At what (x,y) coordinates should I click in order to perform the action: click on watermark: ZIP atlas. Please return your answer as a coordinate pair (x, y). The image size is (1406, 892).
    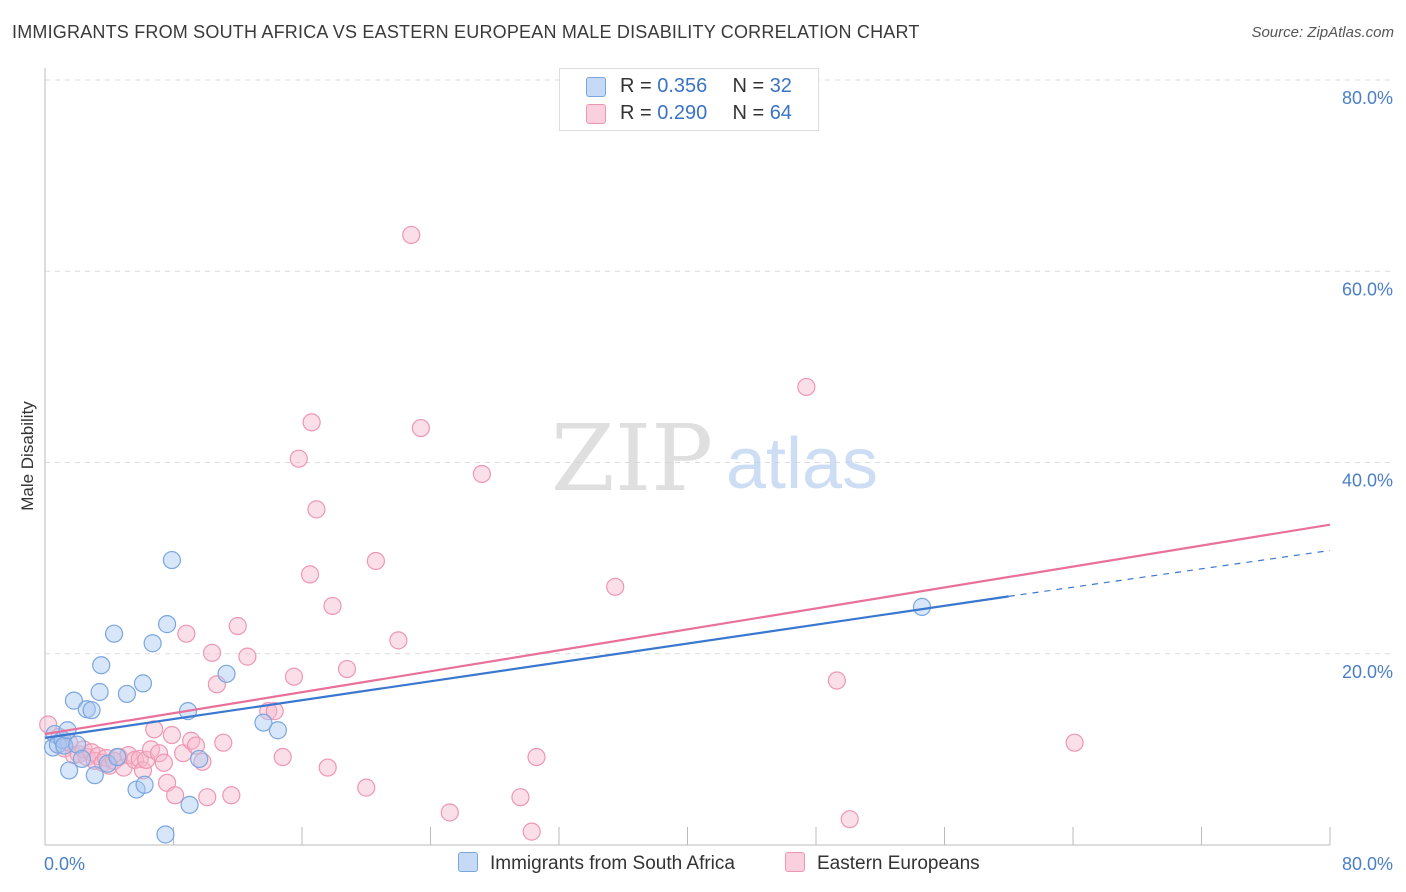
    Looking at the image, I should click on (714, 458).